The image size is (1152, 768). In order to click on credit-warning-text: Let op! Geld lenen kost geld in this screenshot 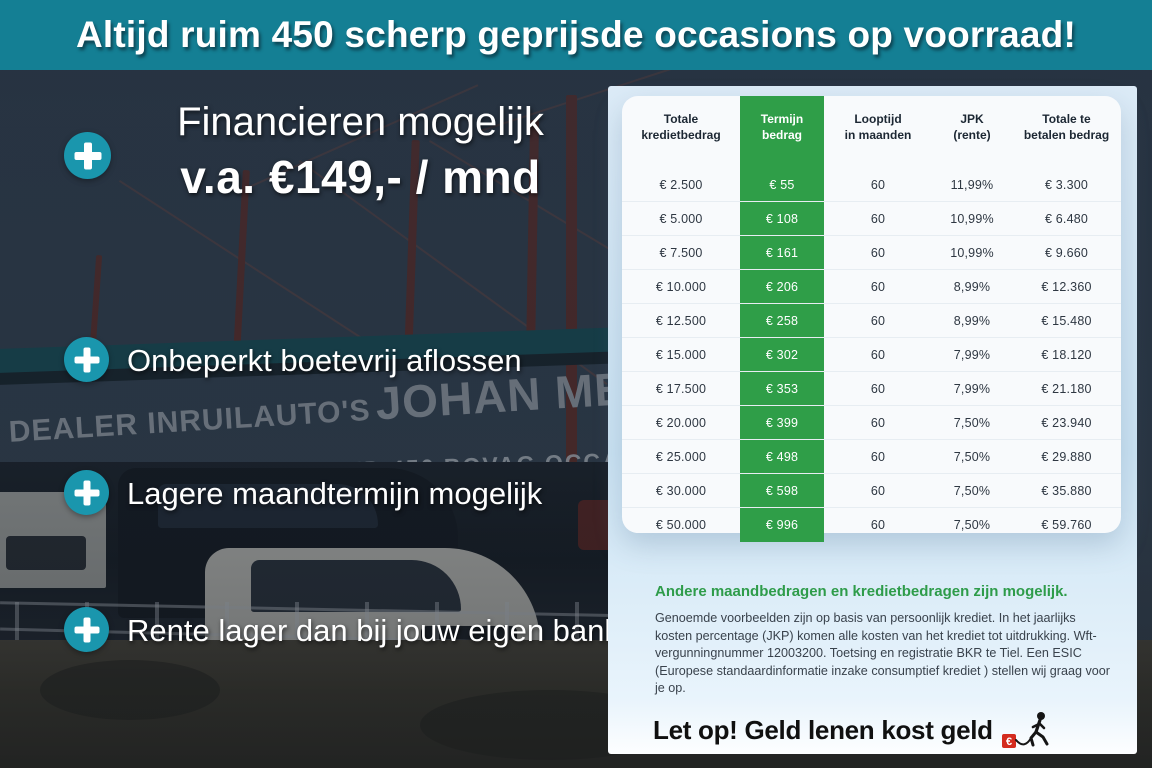, I will do `click(823, 729)`.